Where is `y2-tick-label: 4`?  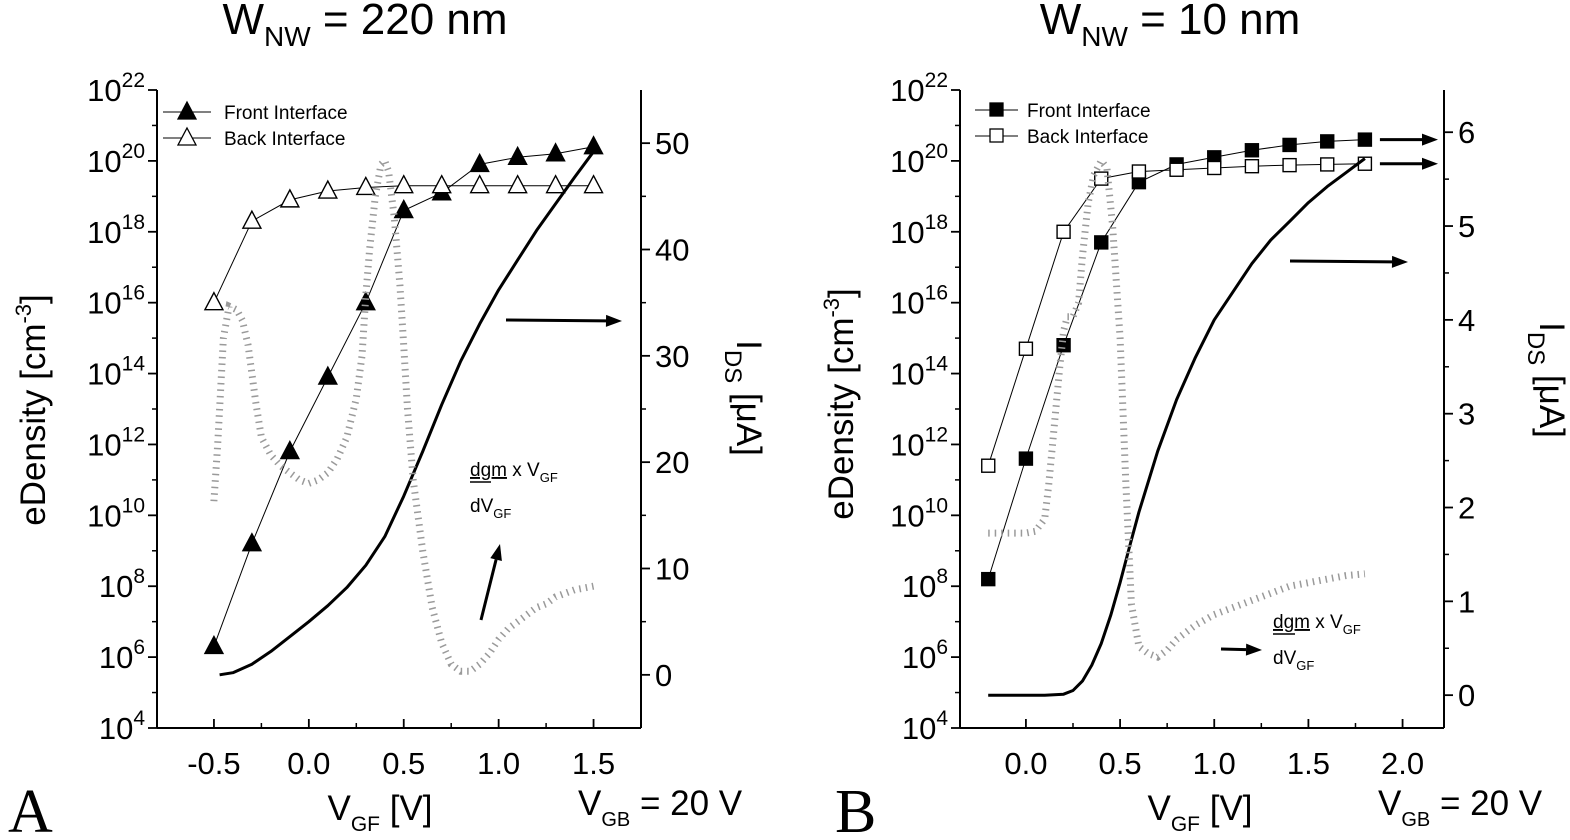
y2-tick-label: 4 is located at coordinates (1466, 320).